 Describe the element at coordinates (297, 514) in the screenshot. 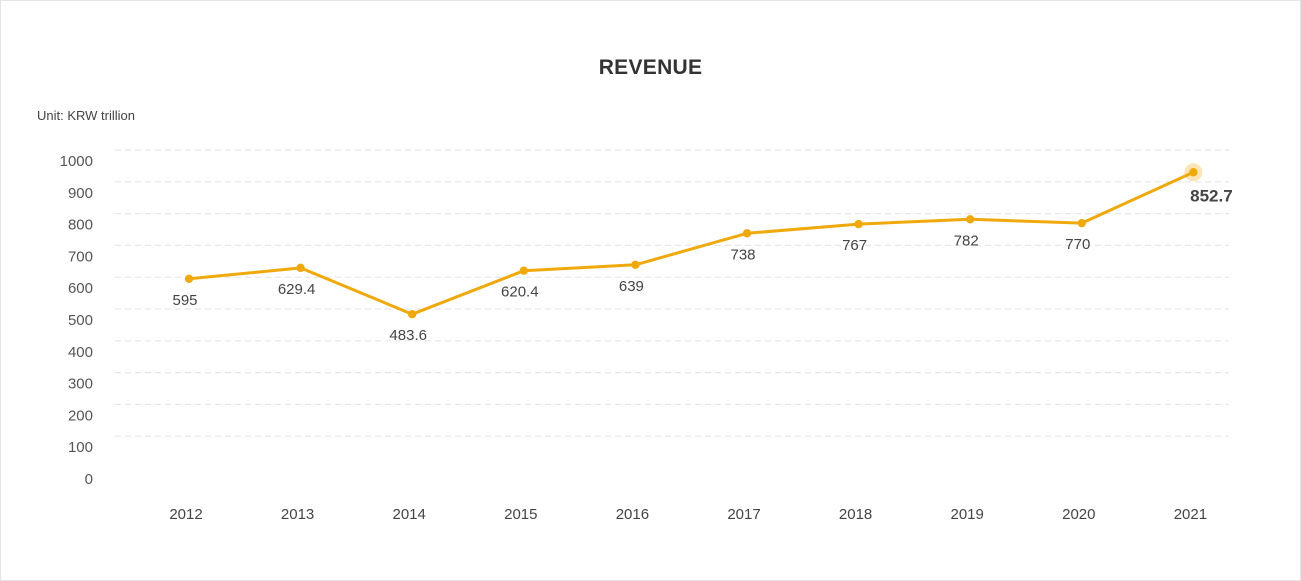

I see `x-tick-label: 2013` at that location.